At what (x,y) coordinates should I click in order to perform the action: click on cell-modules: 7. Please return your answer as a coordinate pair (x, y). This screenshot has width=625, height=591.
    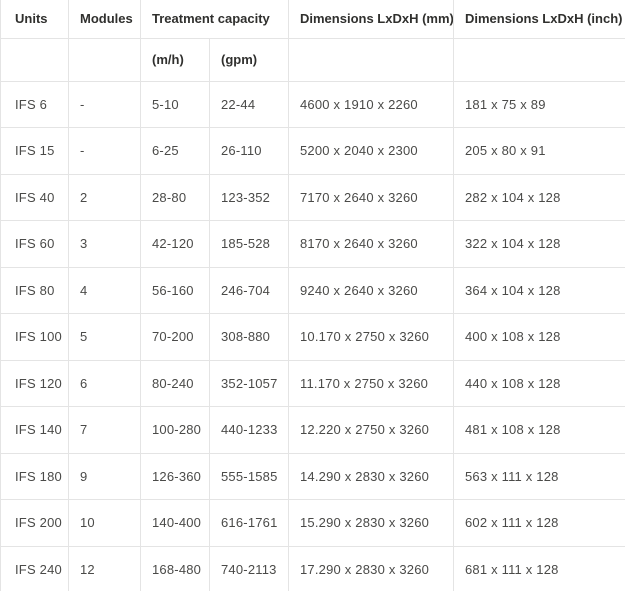
    Looking at the image, I should click on (104, 430).